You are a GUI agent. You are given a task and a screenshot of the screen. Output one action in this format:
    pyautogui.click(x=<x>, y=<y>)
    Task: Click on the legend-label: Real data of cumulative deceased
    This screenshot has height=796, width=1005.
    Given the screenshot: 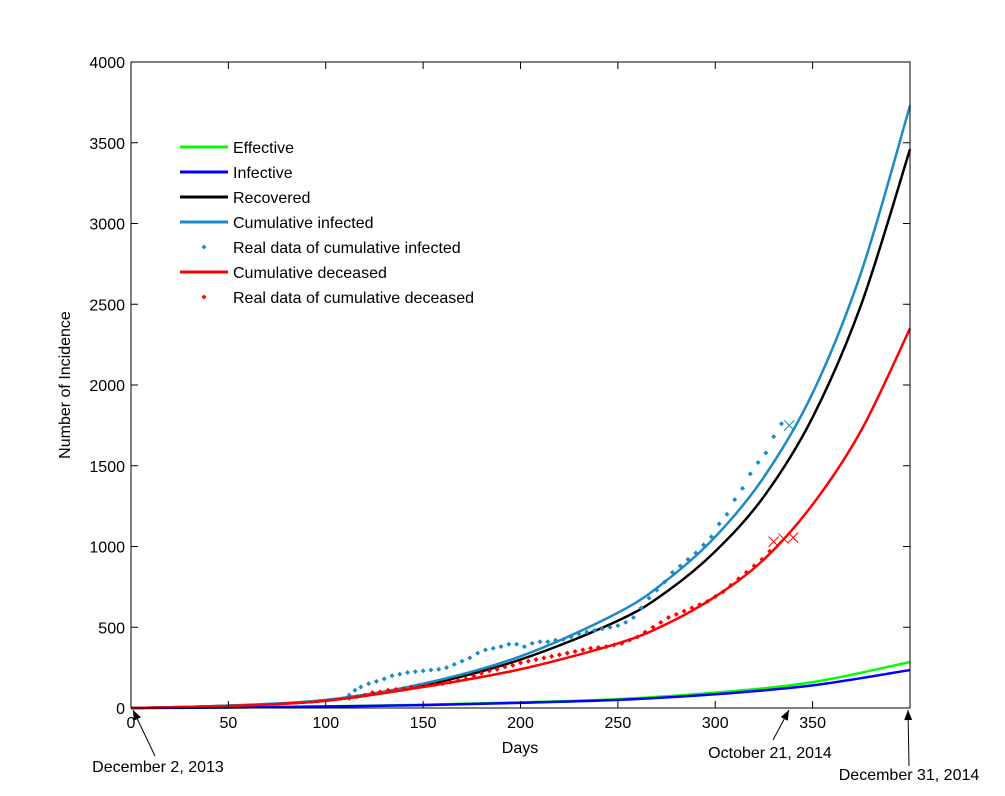 What is the action you would take?
    pyautogui.click(x=353, y=298)
    